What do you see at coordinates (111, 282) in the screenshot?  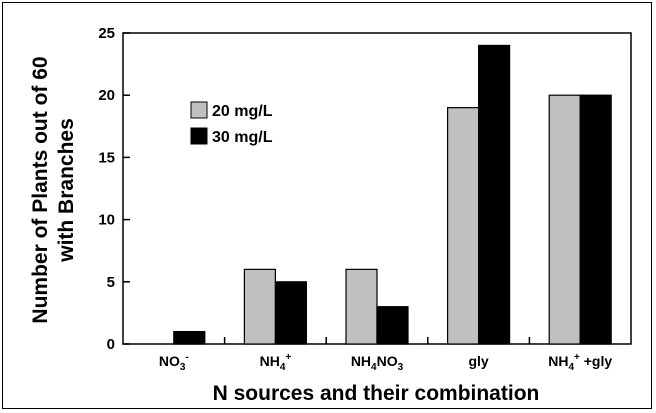 I see `y-tick-label-5: 5` at bounding box center [111, 282].